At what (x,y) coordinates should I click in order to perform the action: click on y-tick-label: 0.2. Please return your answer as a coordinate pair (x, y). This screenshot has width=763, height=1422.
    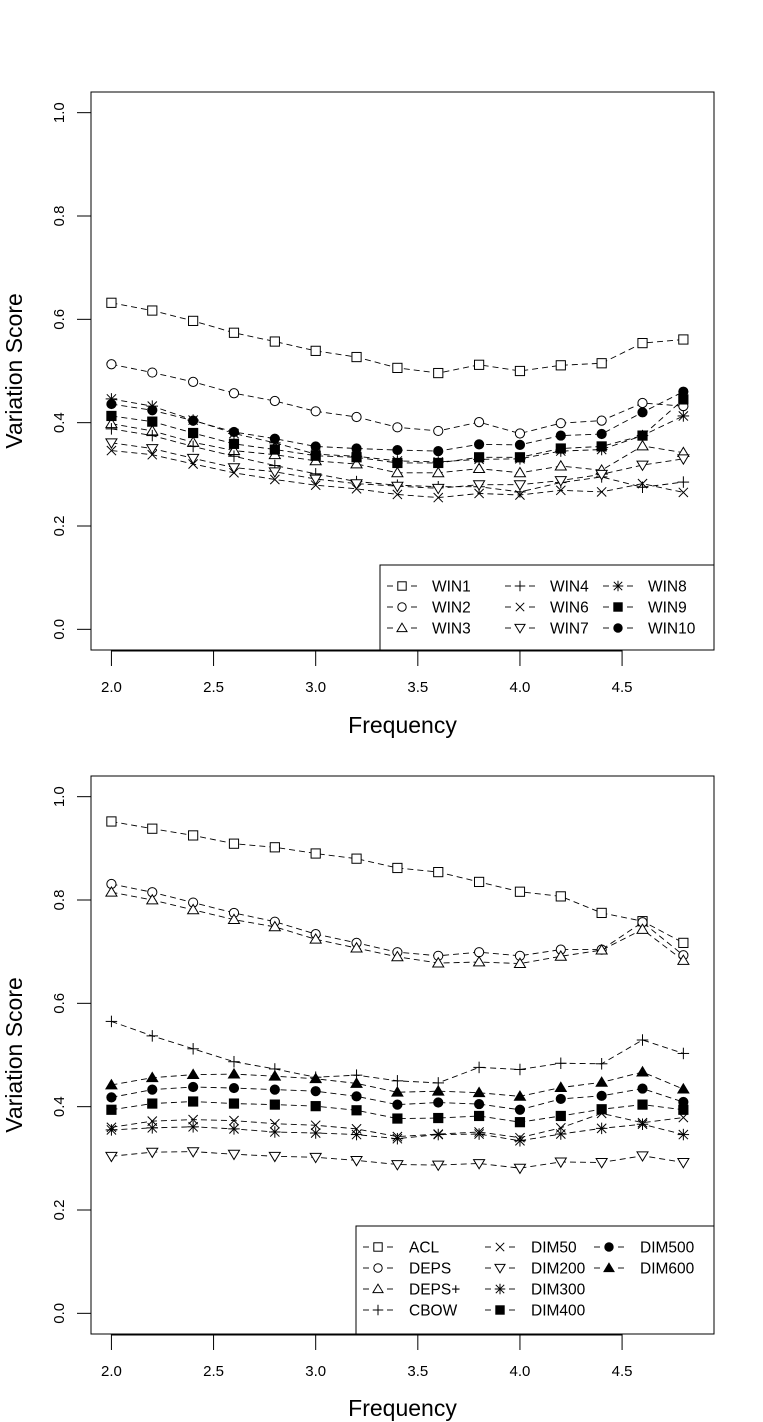
    Looking at the image, I should click on (59, 1210).